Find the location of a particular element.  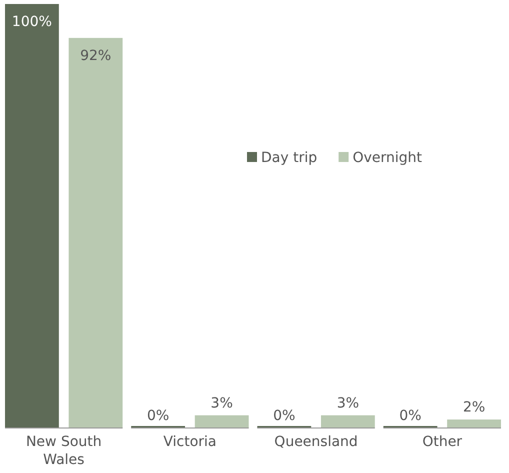

x-tick-label: New South Wales is located at coordinates (64, 451).